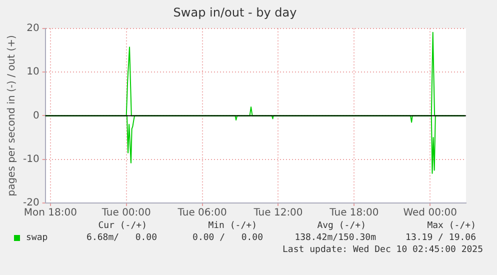 Image resolution: width=497 pixels, height=275 pixels. Describe the element at coordinates (227, 238) in the screenshot. I see `text: 0.00 / 0.00` at that location.